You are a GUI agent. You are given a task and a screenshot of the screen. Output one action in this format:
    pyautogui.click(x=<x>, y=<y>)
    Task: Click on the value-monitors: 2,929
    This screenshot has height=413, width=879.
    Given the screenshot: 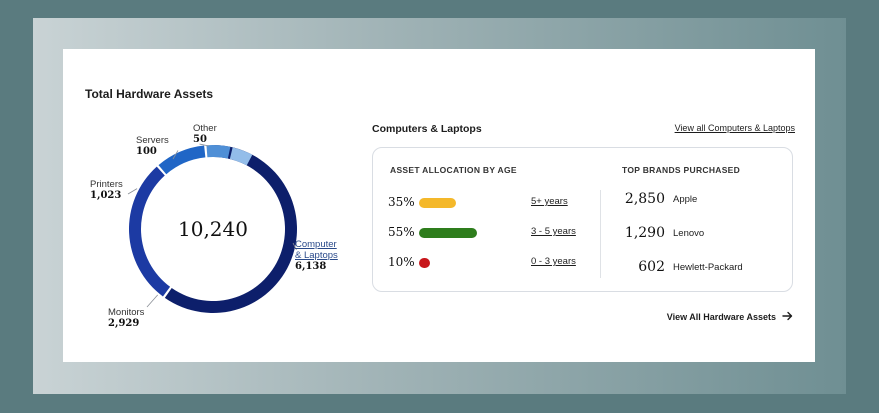 What is the action you would take?
    pyautogui.click(x=124, y=323)
    